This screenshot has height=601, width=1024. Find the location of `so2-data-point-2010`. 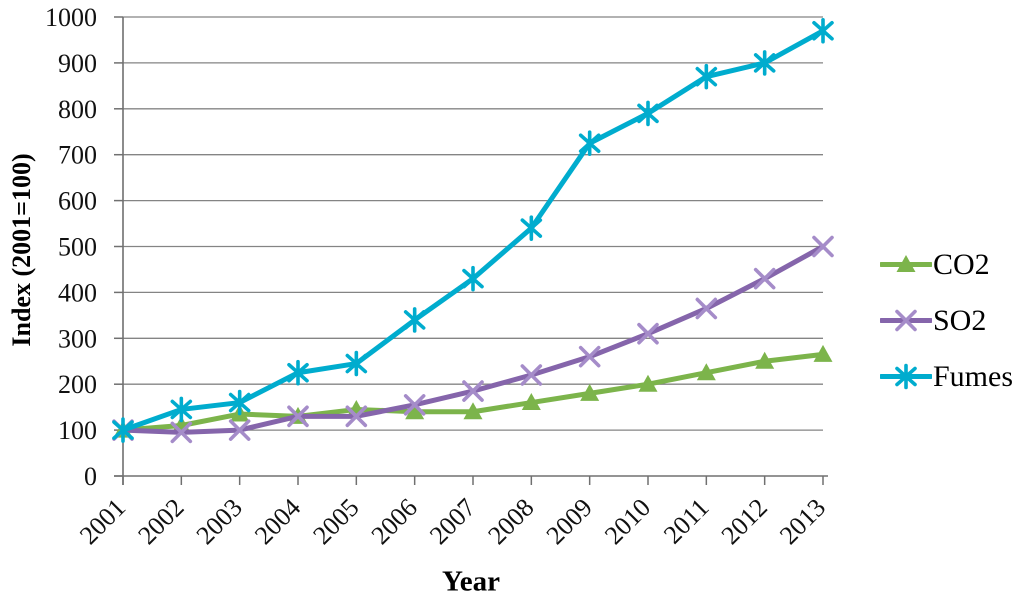

so2-data-point-2010 is located at coordinates (648, 333).